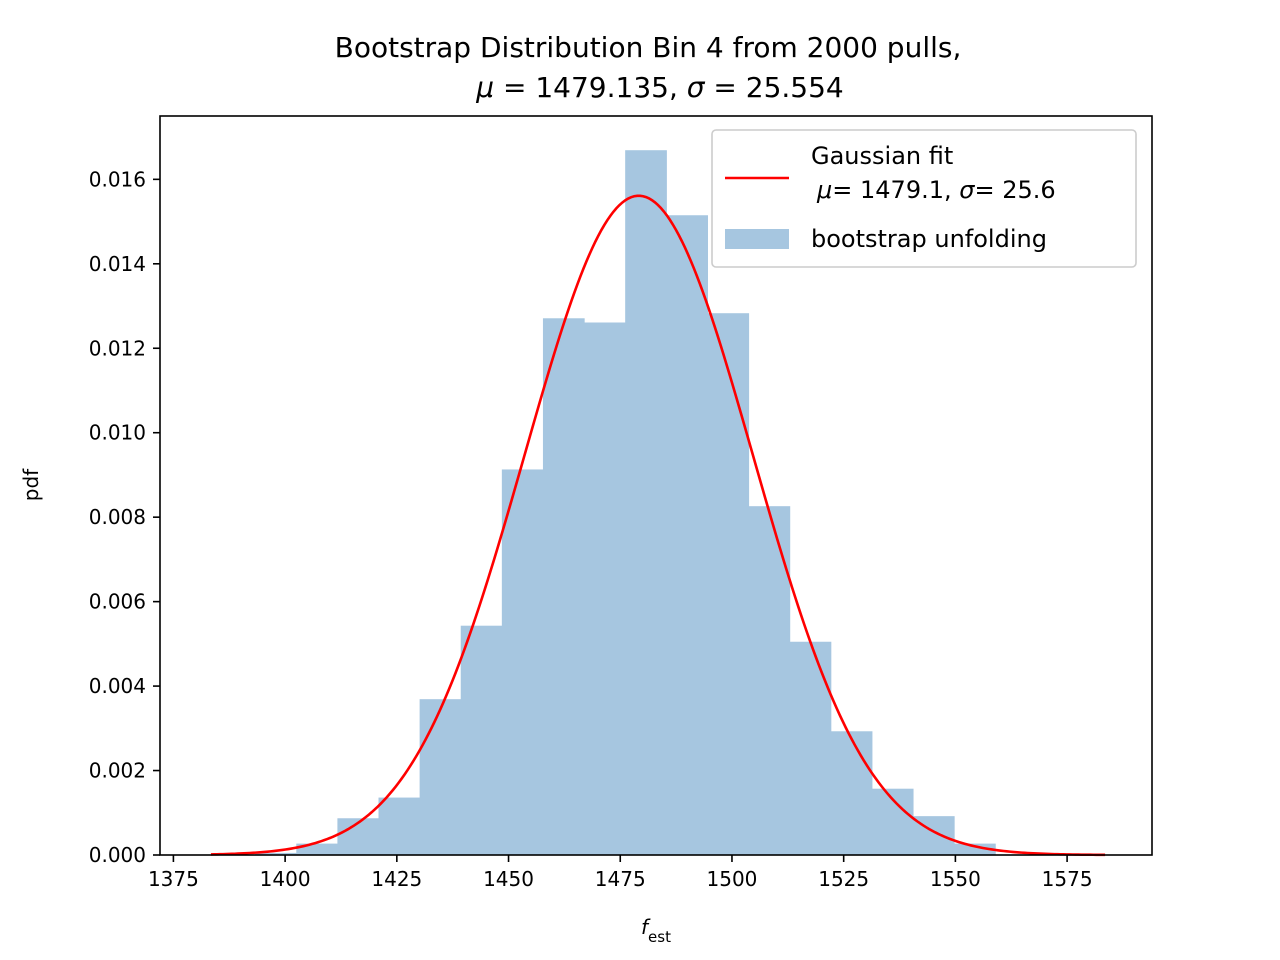  What do you see at coordinates (508, 879) in the screenshot?
I see `x-tick-label: 1450` at bounding box center [508, 879].